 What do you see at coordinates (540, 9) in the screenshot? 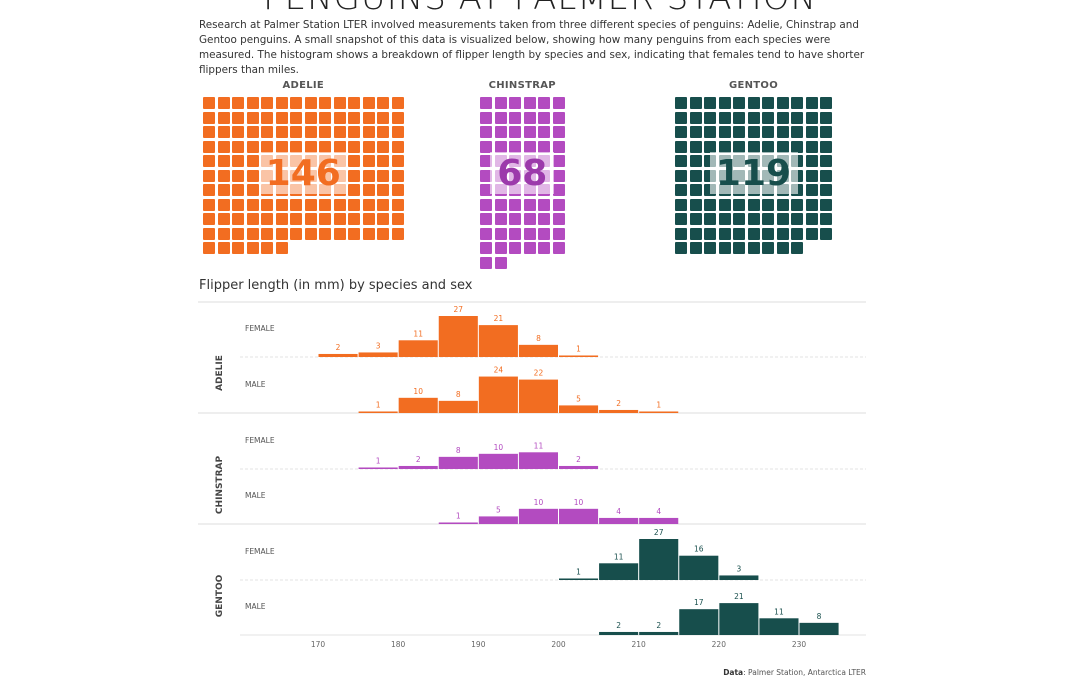
I see `page-title: PENGUINS AT PALMER STATION` at bounding box center [540, 9].